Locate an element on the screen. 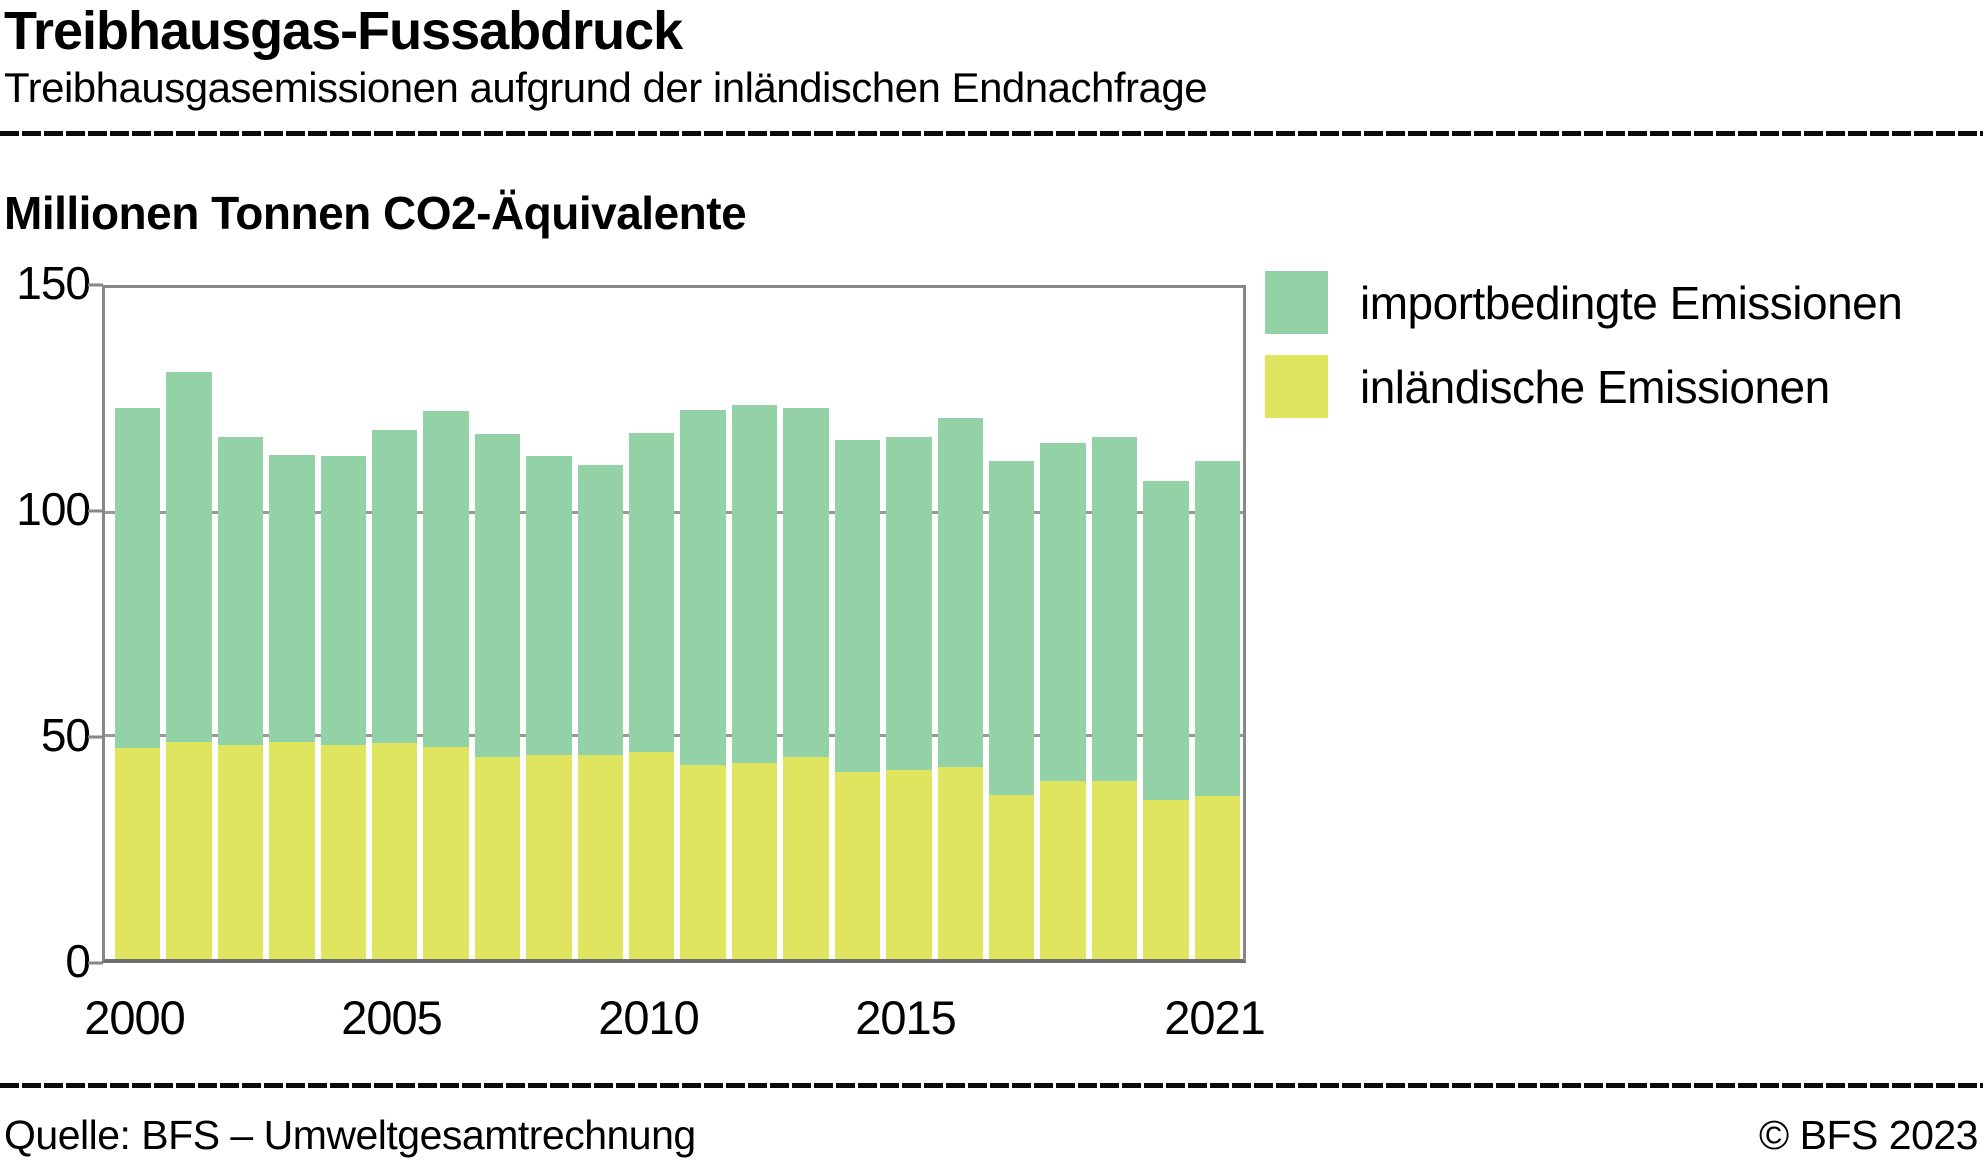  x-tick-label-2000: 2000 is located at coordinates (135, 1017).